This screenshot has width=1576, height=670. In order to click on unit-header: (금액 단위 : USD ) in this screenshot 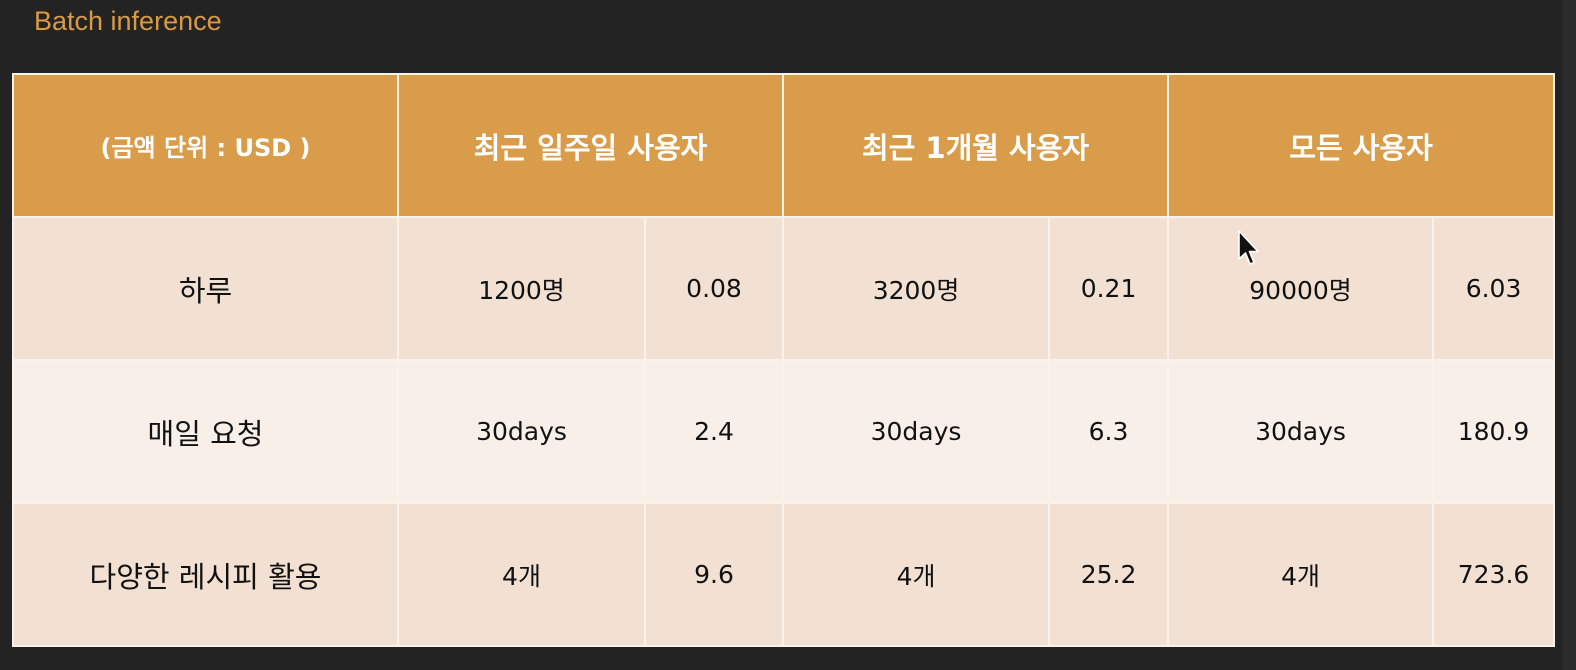, I will do `click(205, 145)`.